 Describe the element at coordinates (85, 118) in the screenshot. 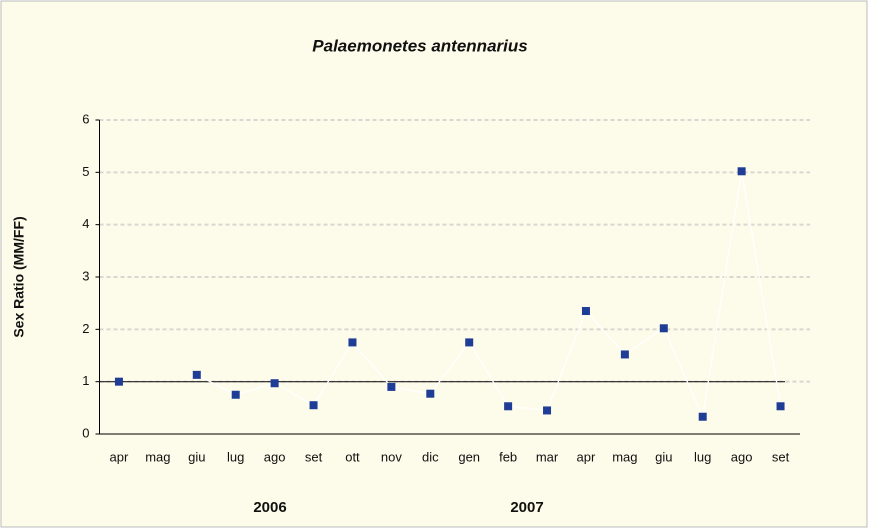

I see `y-tick-label: 6` at that location.